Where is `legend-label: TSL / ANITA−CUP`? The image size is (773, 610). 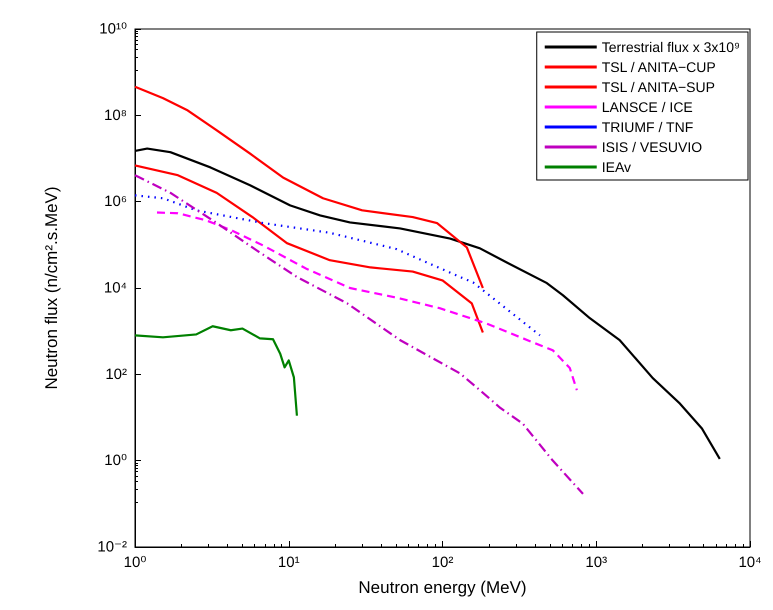
legend-label: TSL / ANITA−CUP is located at coordinates (659, 67).